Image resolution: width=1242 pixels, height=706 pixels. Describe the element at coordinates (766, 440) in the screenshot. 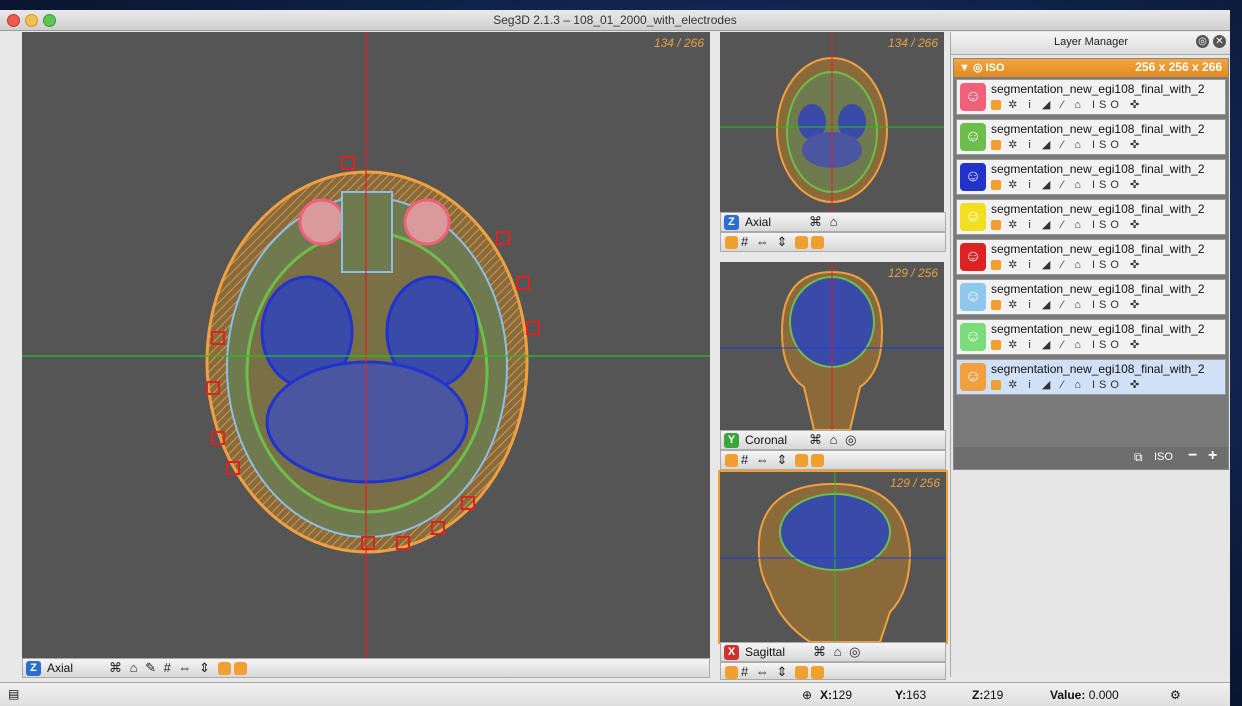

I see `viewer-name: Coronal` at that location.